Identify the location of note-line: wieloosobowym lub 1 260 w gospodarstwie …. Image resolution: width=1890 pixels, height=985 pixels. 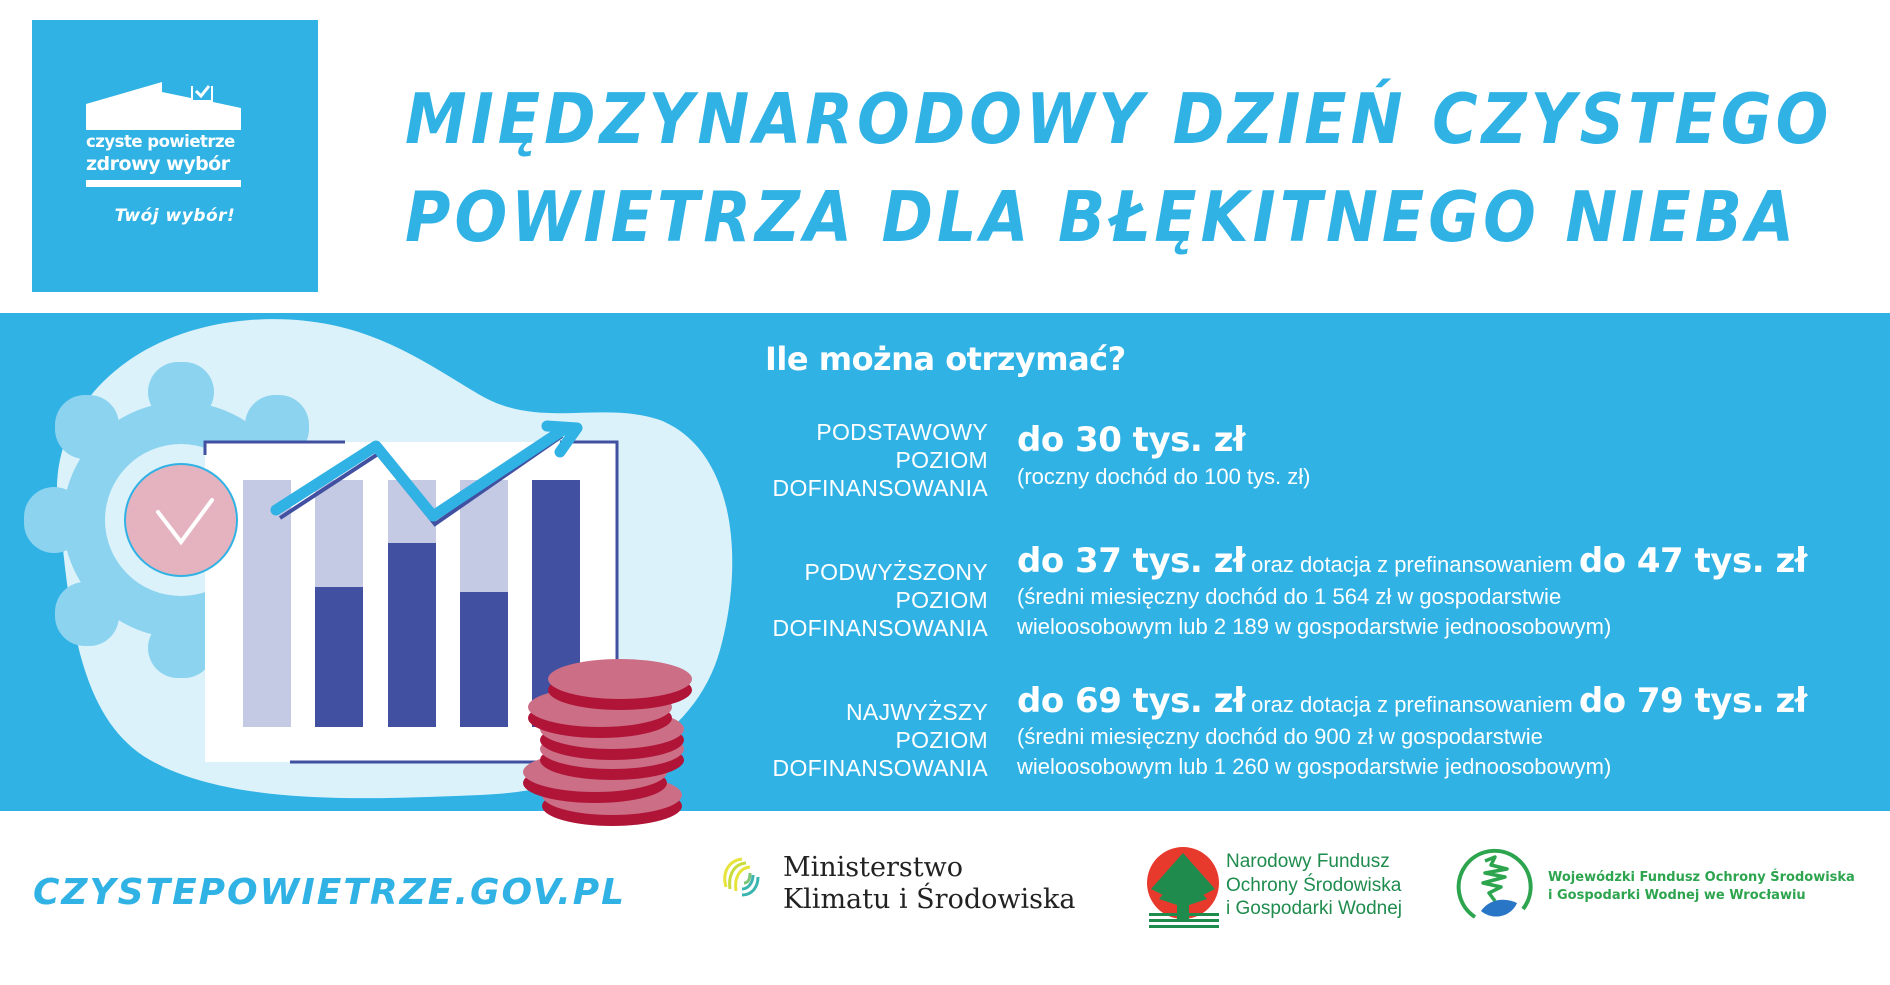
(1314, 766).